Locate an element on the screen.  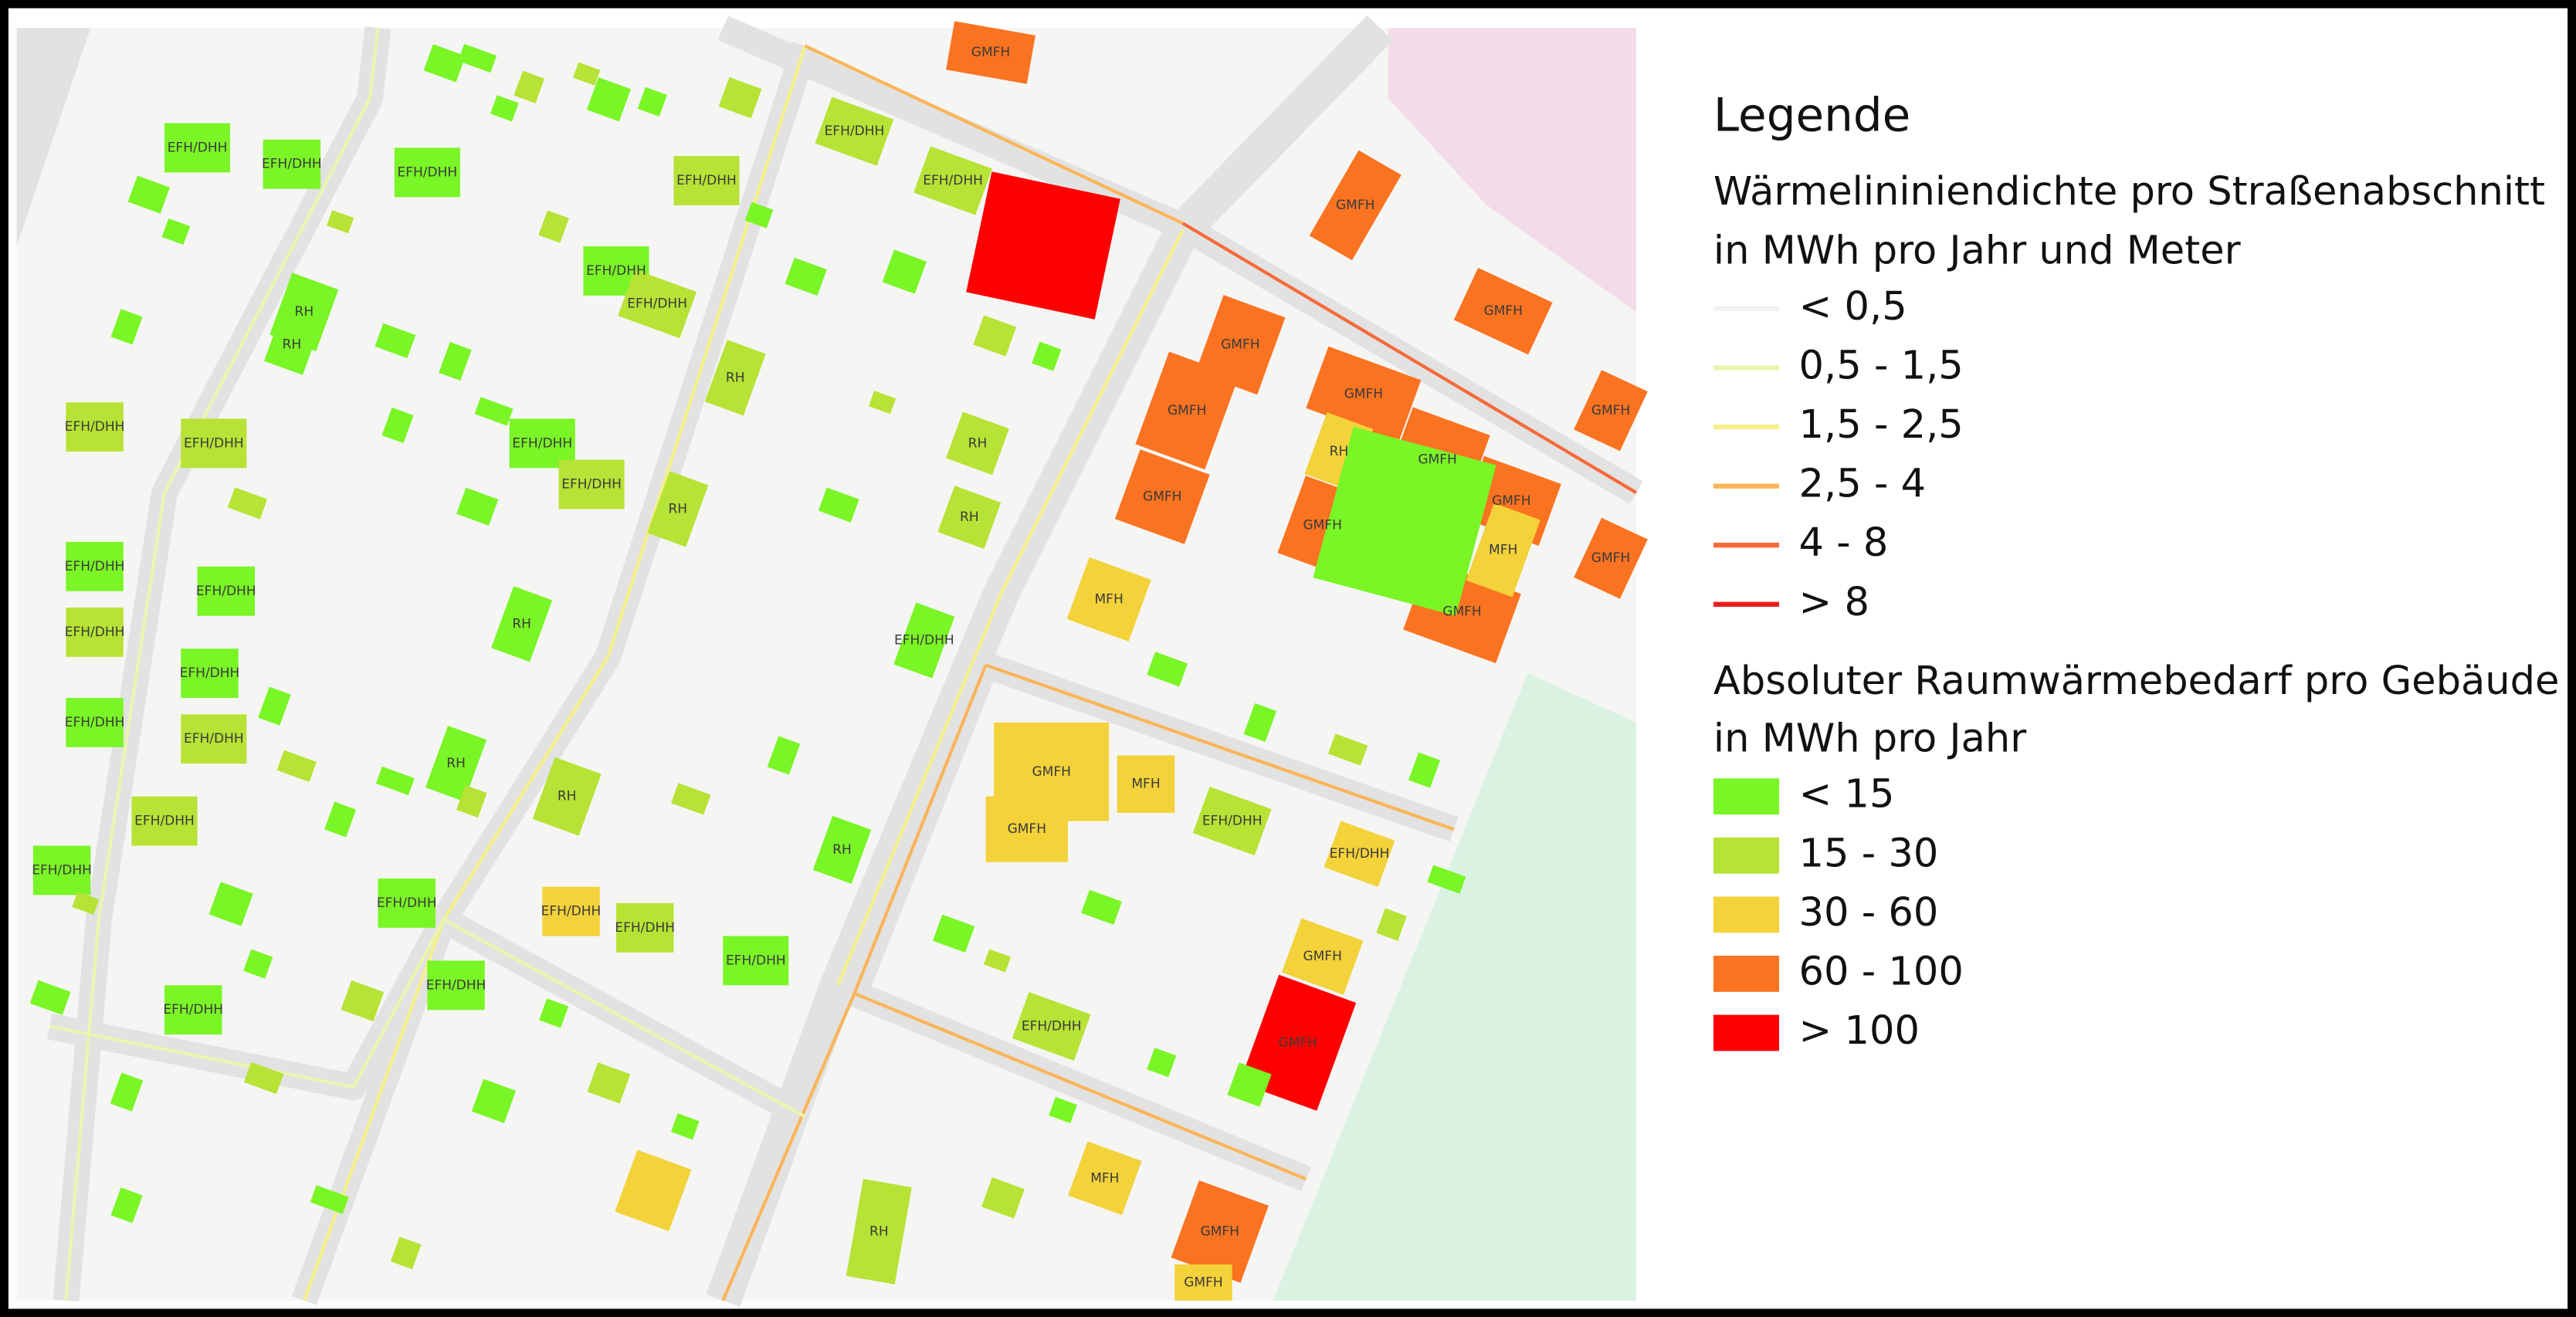
legend-label: 4 - 8 is located at coordinates (1844, 543).